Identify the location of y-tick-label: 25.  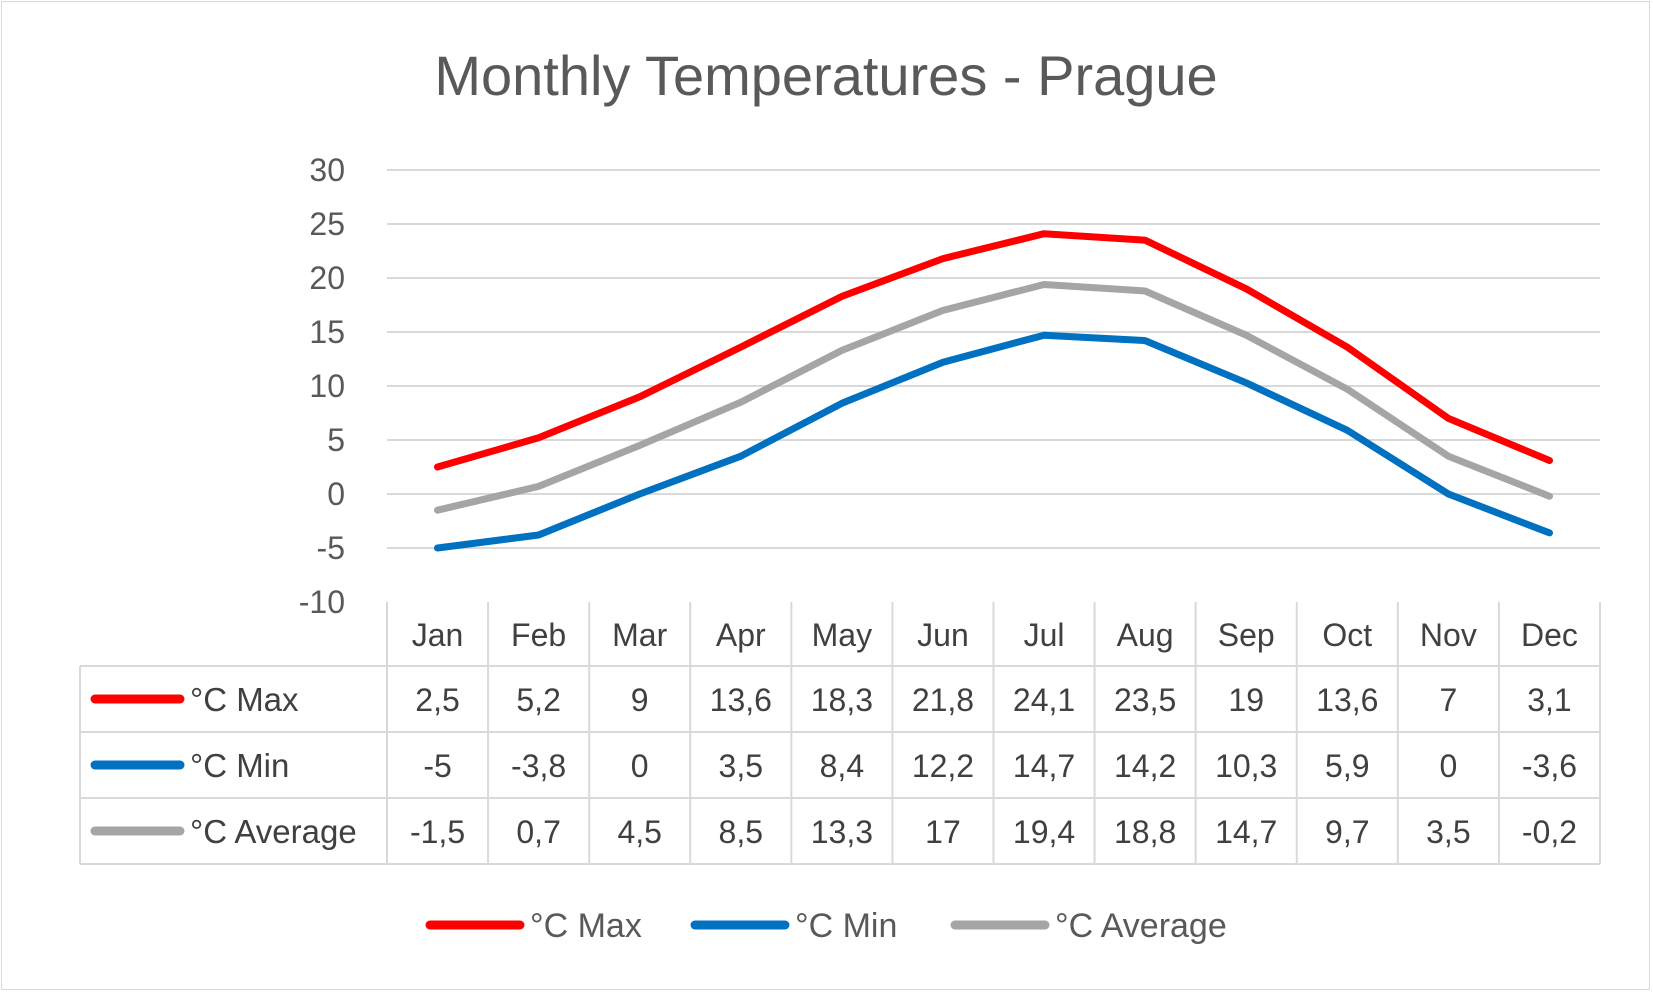
(327, 224).